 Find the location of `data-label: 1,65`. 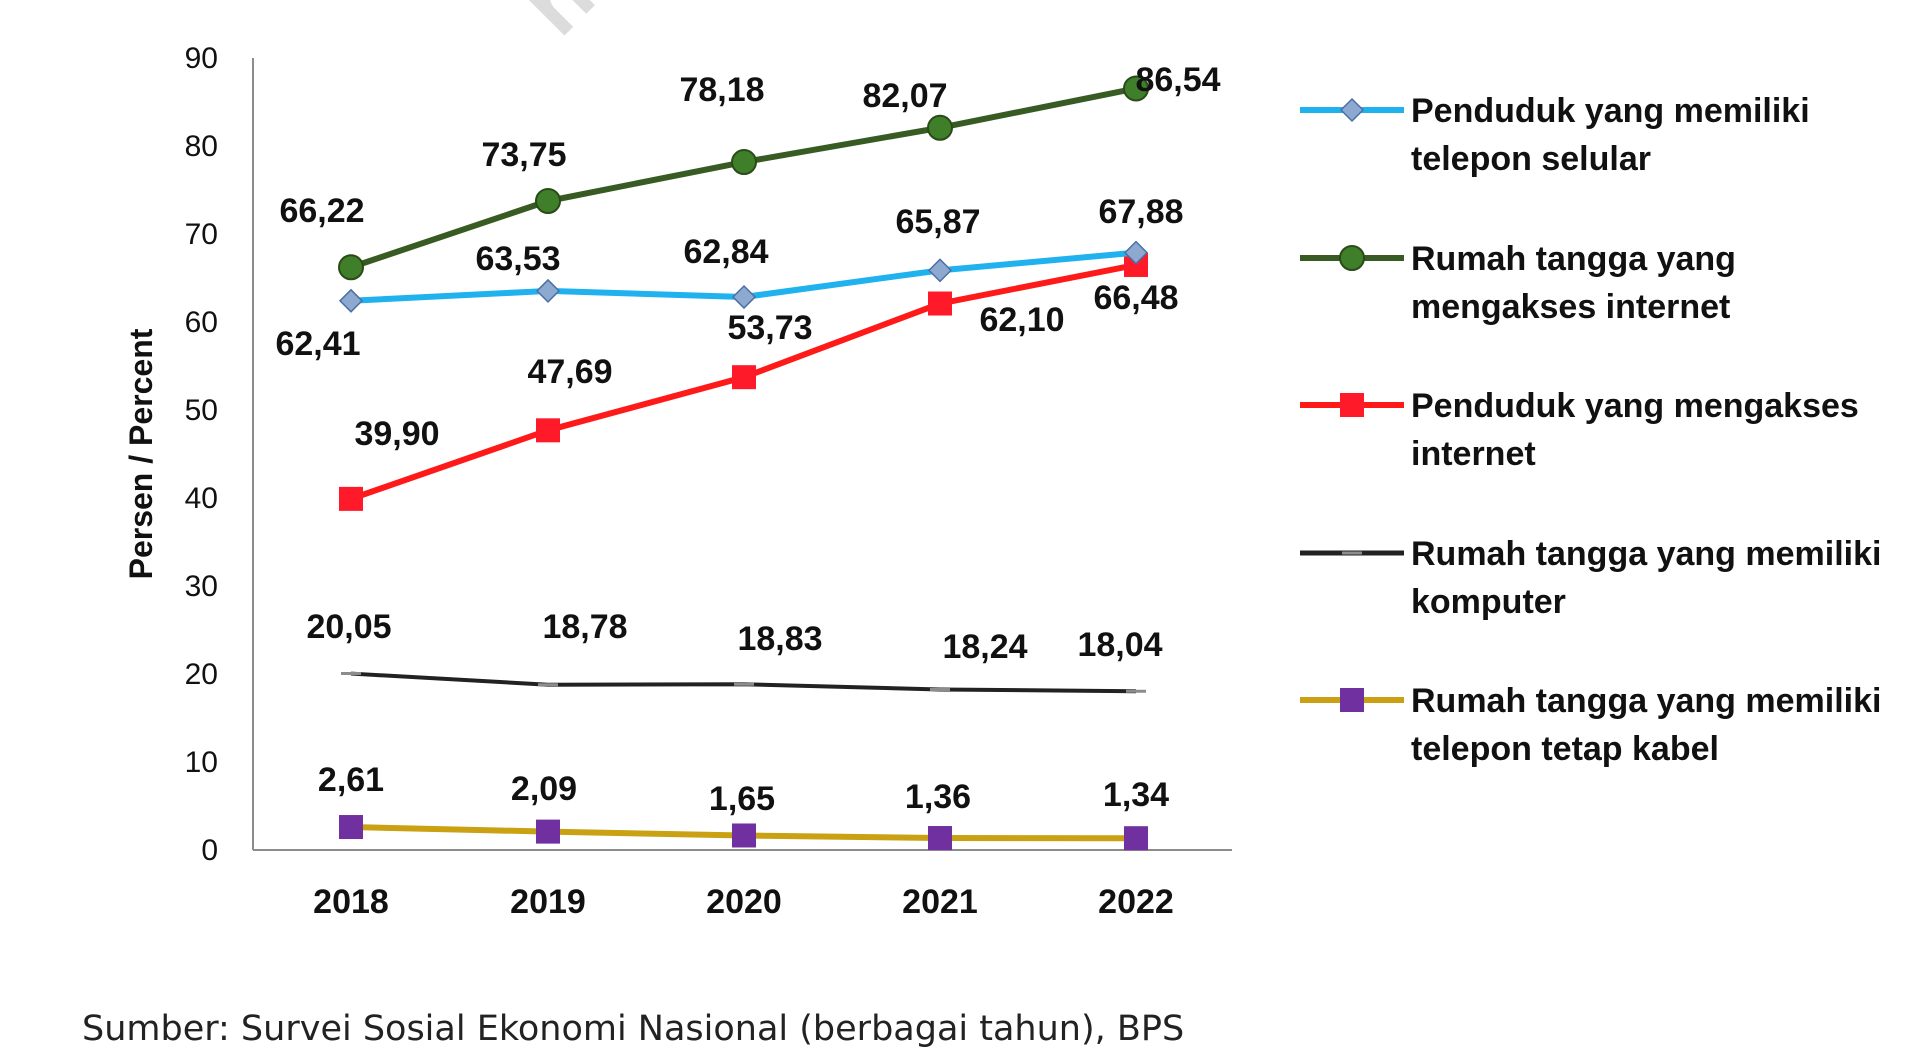

data-label: 1,65 is located at coordinates (742, 799).